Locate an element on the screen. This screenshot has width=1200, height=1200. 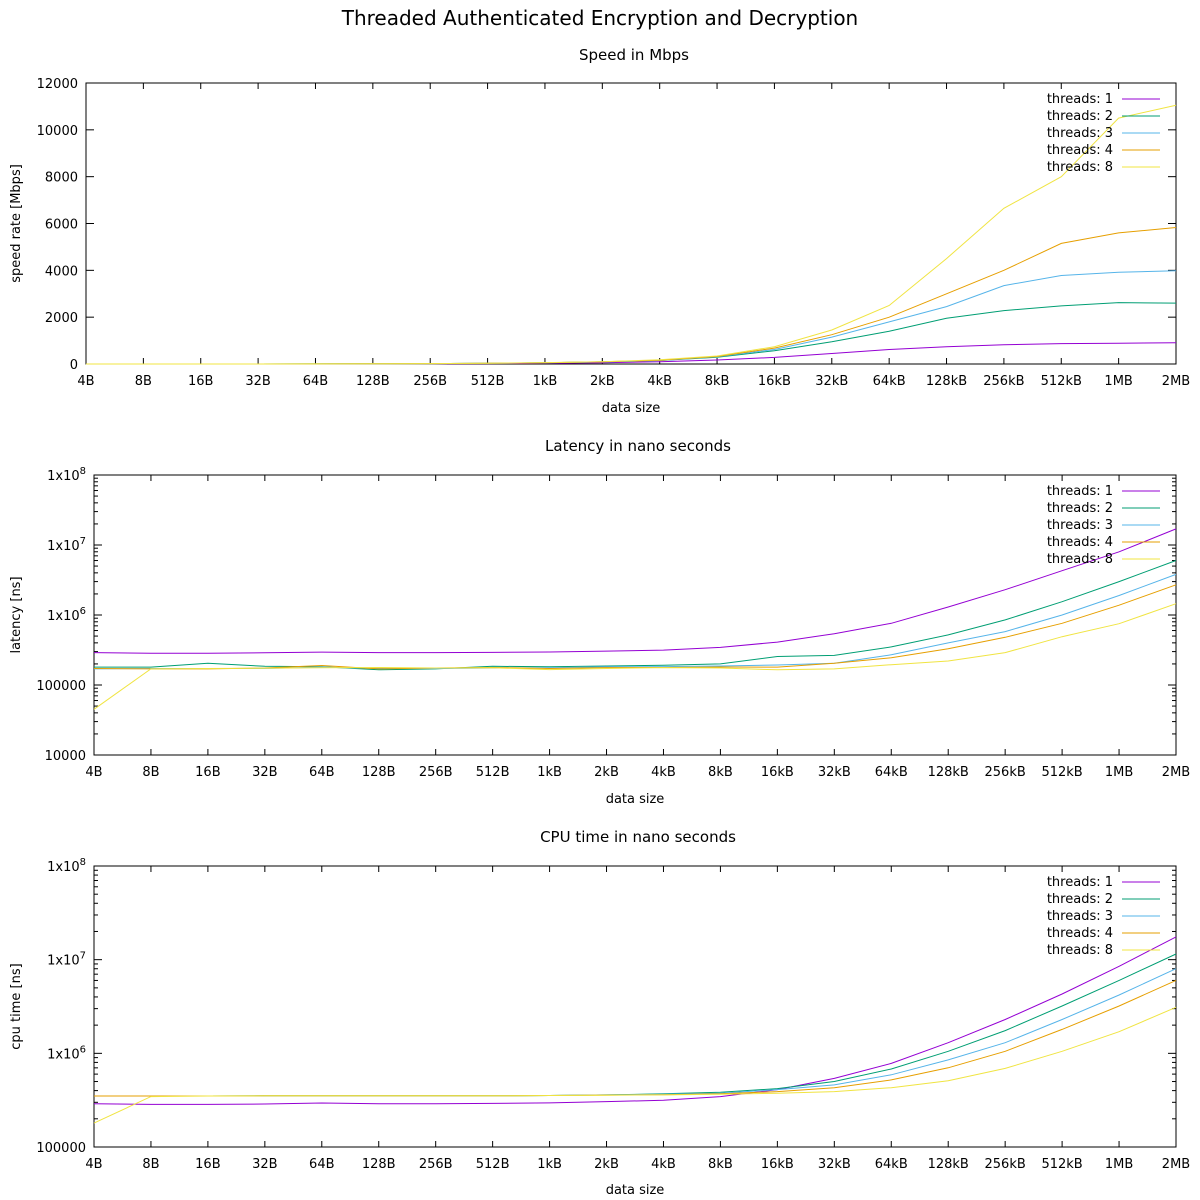
y-tick-label: 0 is located at coordinates (74, 365).